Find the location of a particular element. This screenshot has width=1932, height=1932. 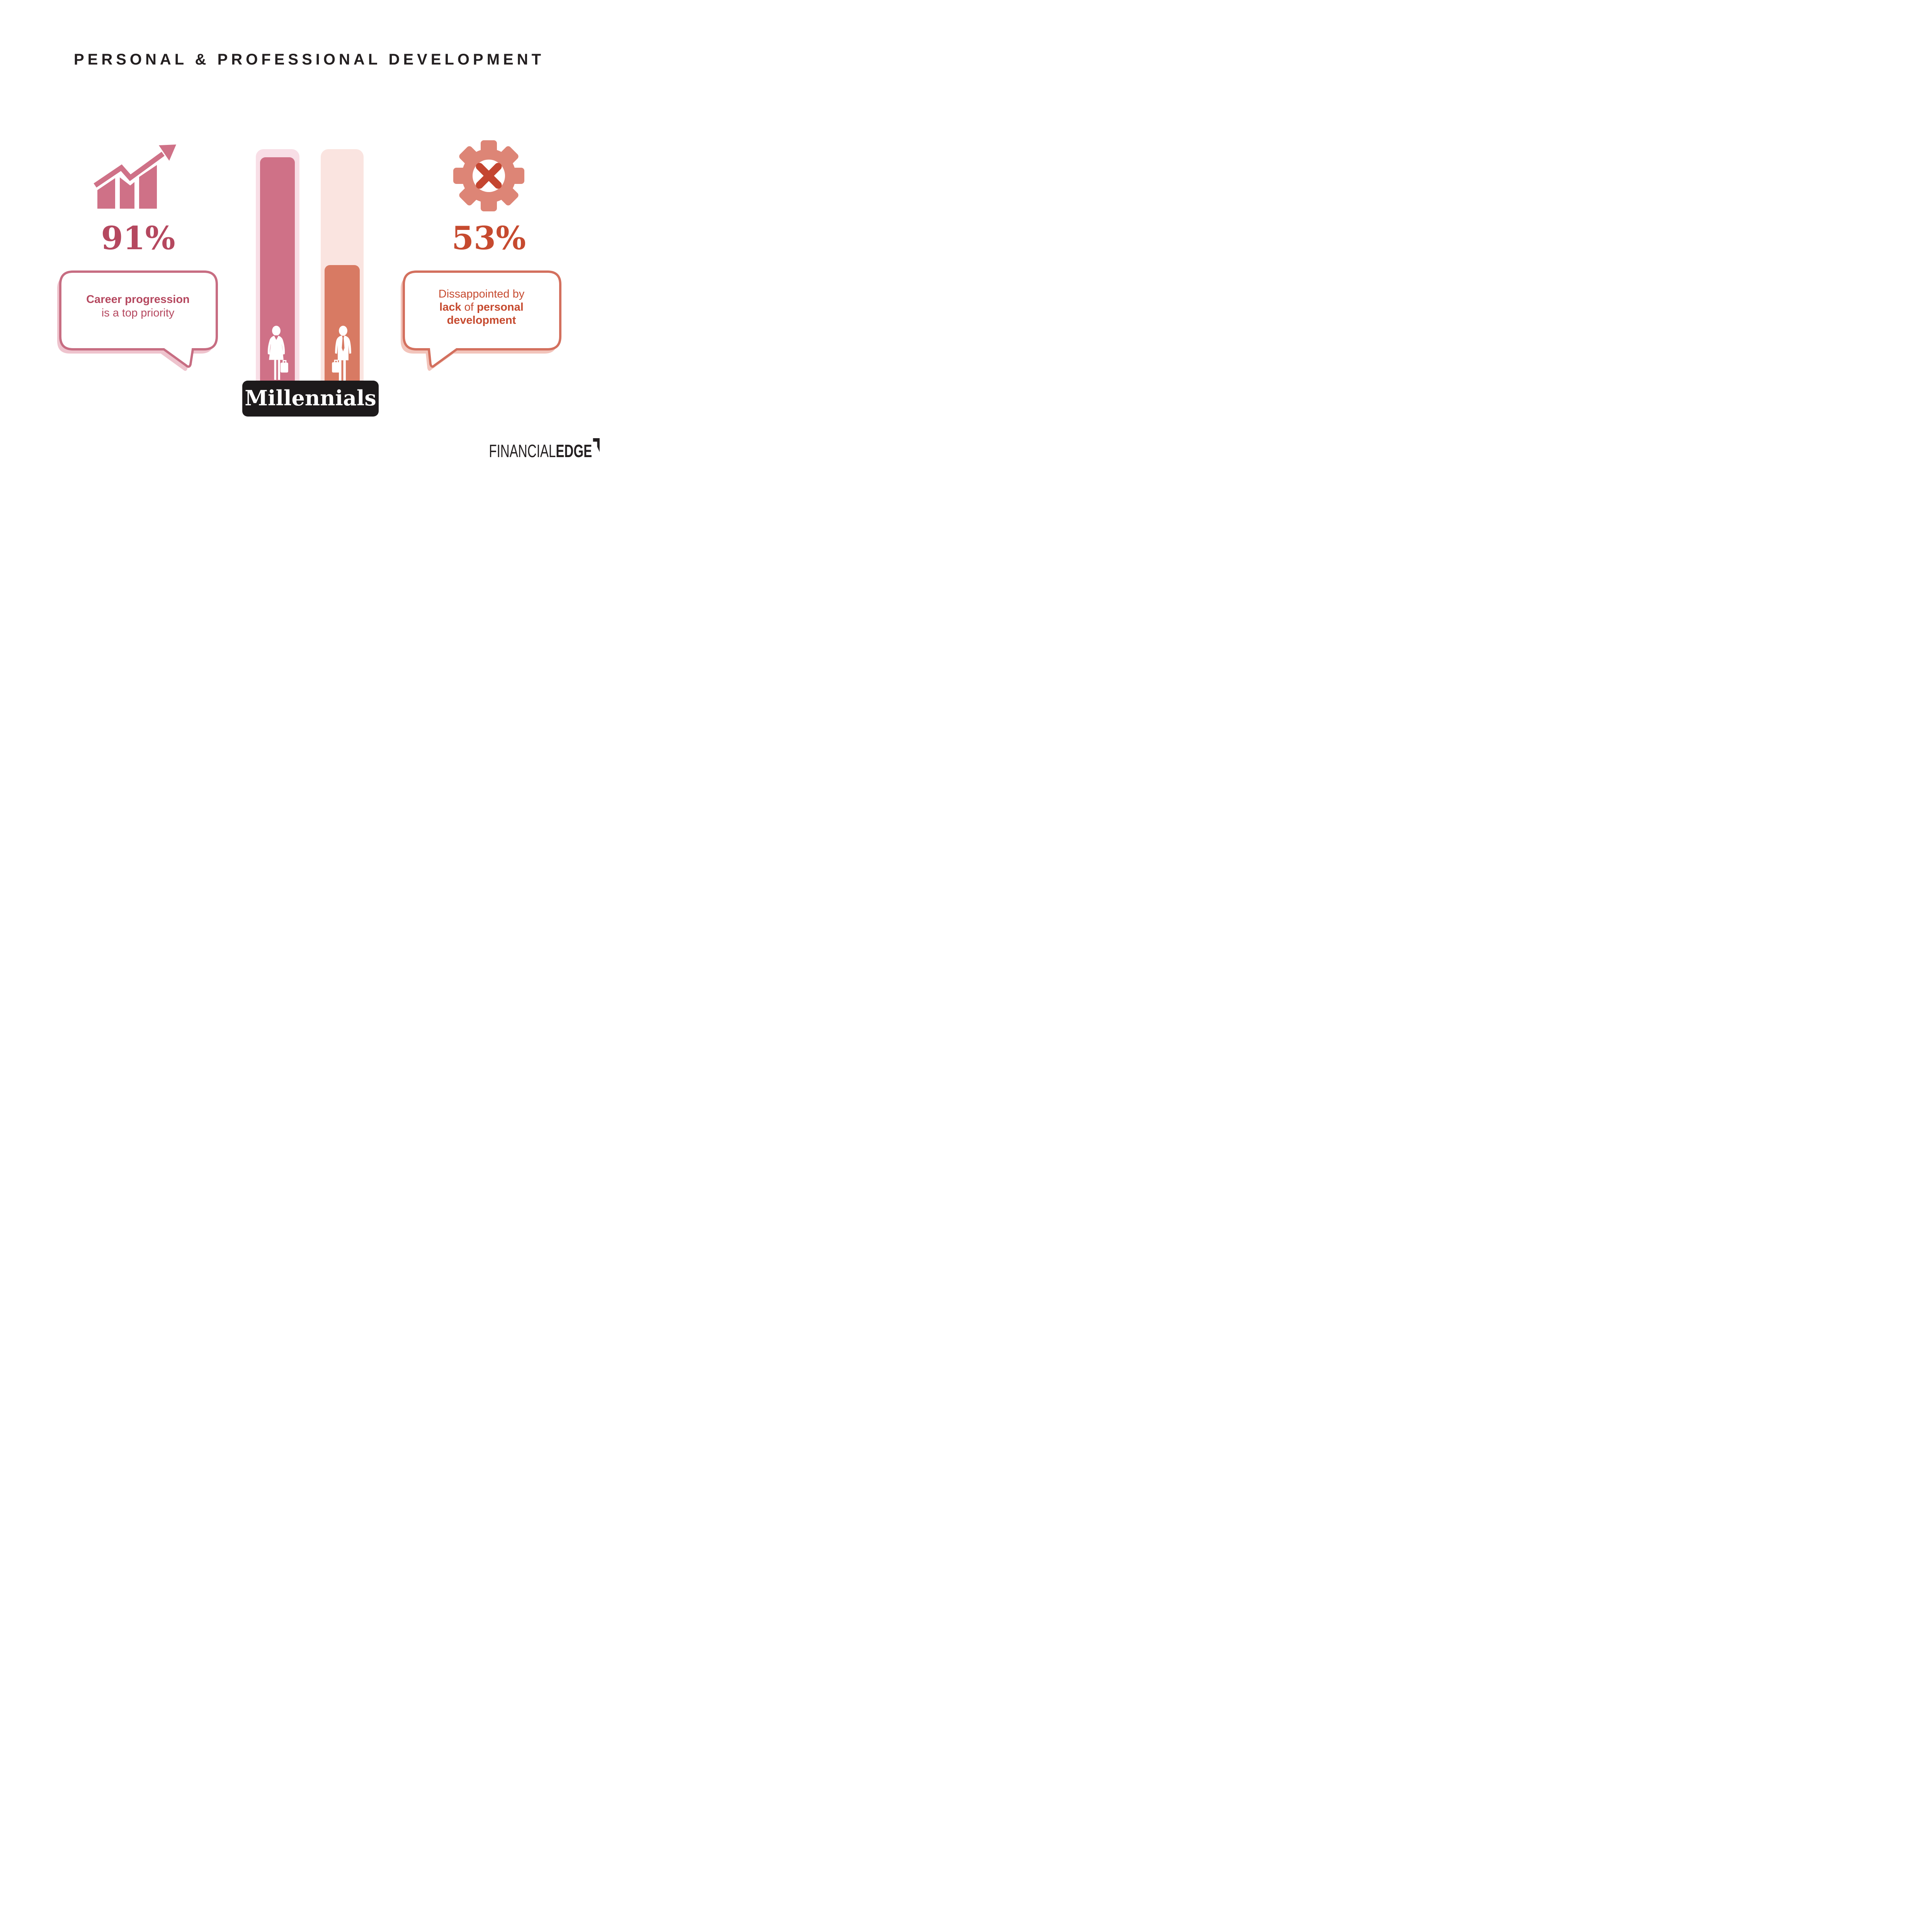

logo-text-financial: FINANCIAL is located at coordinates (522, 451).